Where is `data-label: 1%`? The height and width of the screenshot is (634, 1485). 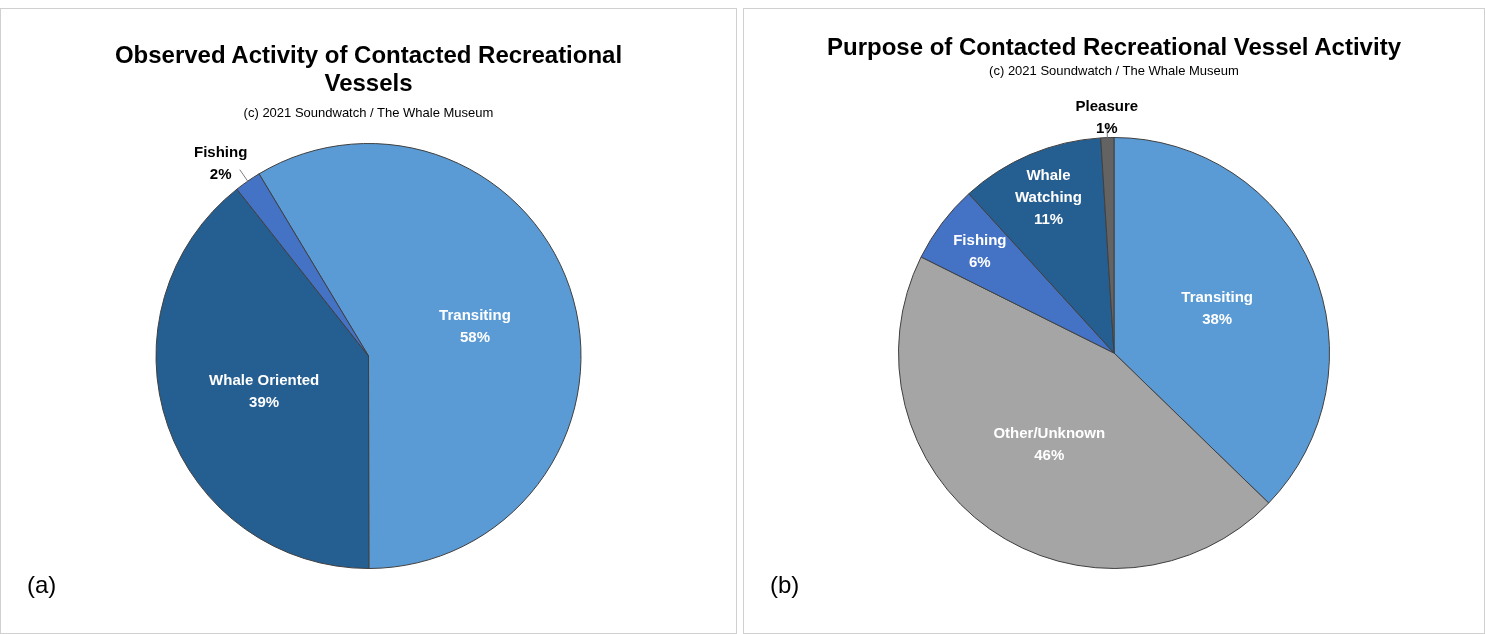 data-label: 1% is located at coordinates (1107, 127).